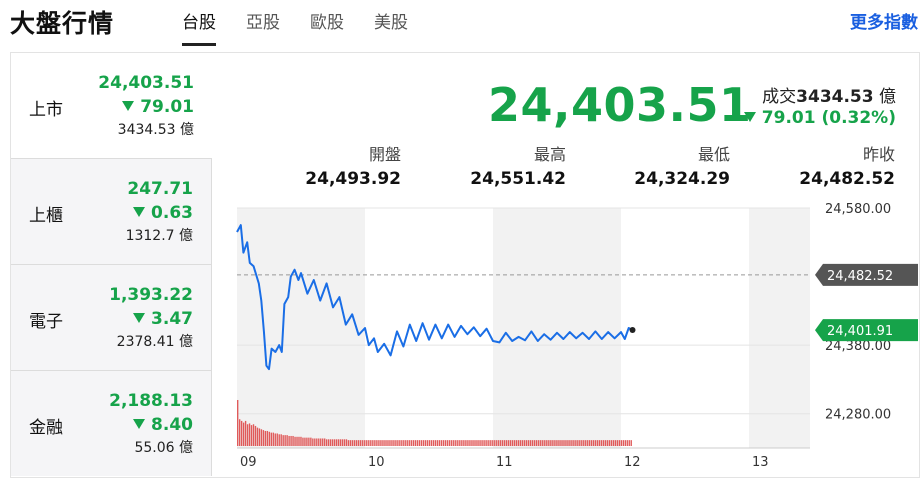 The height and width of the screenshot is (480, 922). What do you see at coordinates (167, 107) in the screenshot?
I see `index-change-value: 79.01` at bounding box center [167, 107].